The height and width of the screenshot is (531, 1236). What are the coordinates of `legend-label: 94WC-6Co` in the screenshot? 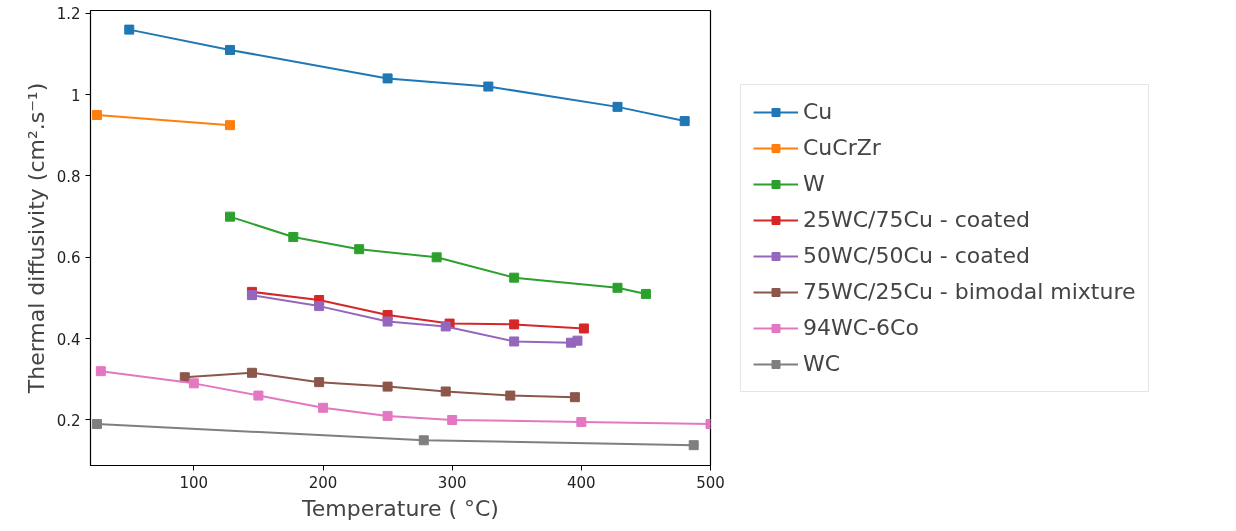 It's located at (861, 328).